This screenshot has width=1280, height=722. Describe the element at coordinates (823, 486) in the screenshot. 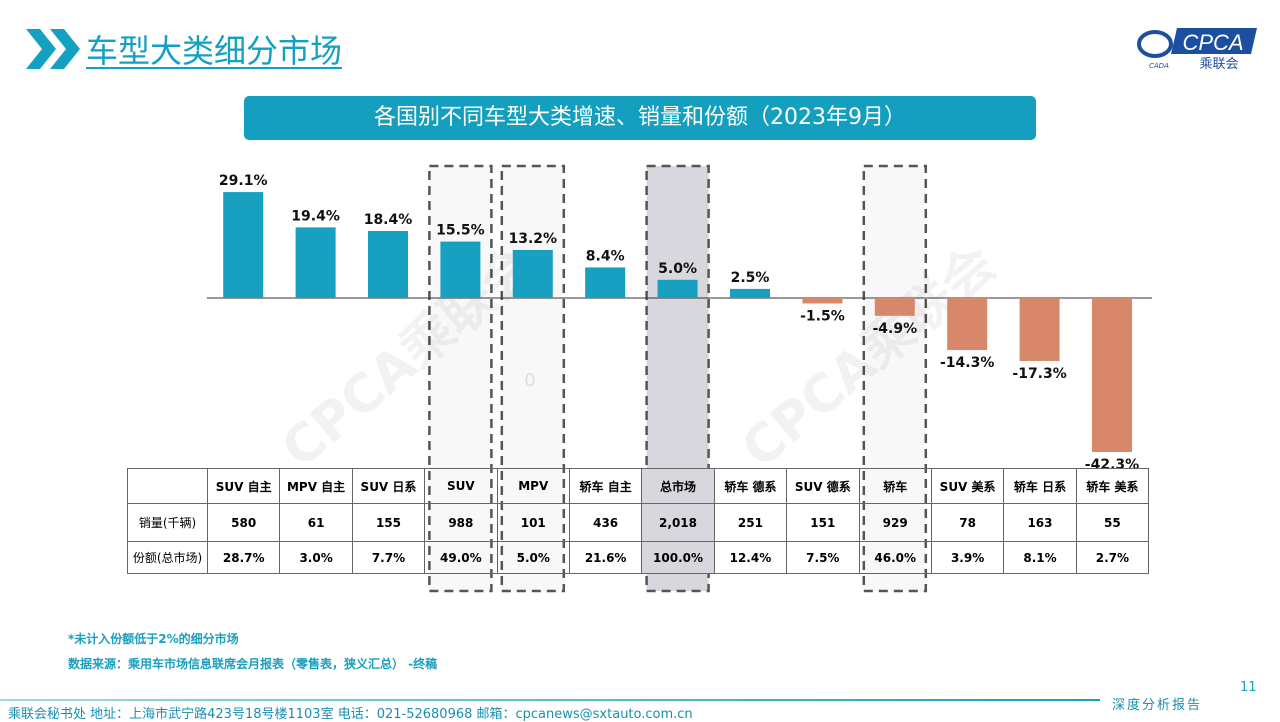

I see `column-header: SUV 德系` at that location.